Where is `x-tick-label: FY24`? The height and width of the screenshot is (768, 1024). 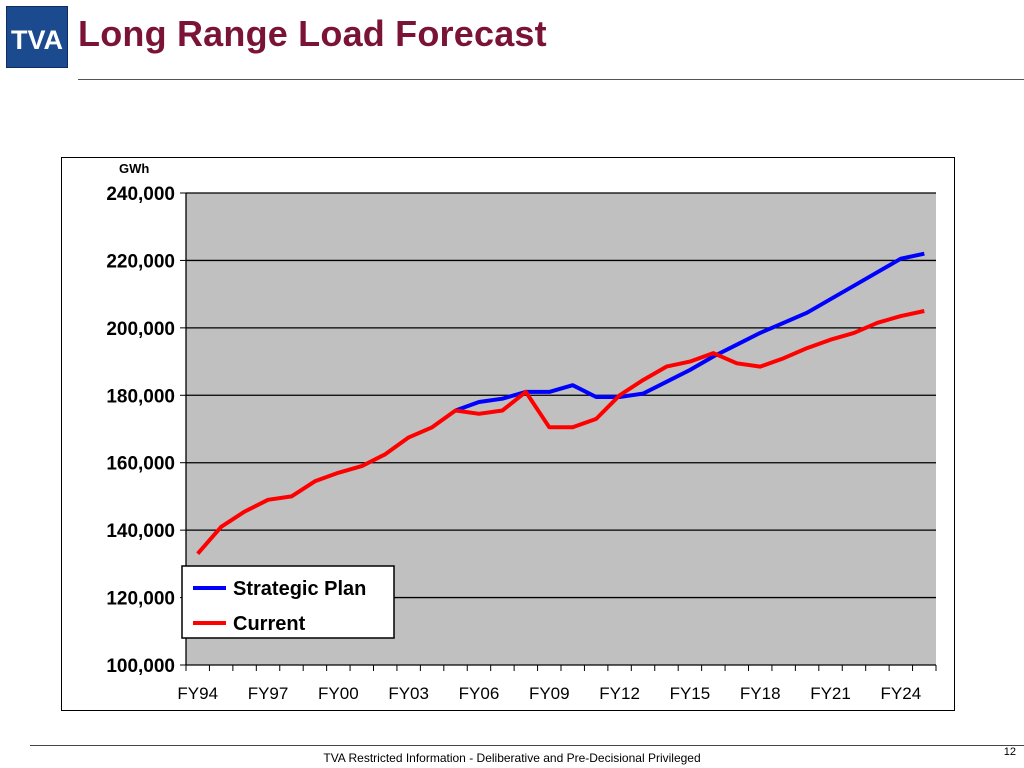
x-tick-label: FY24 is located at coordinates (901, 693).